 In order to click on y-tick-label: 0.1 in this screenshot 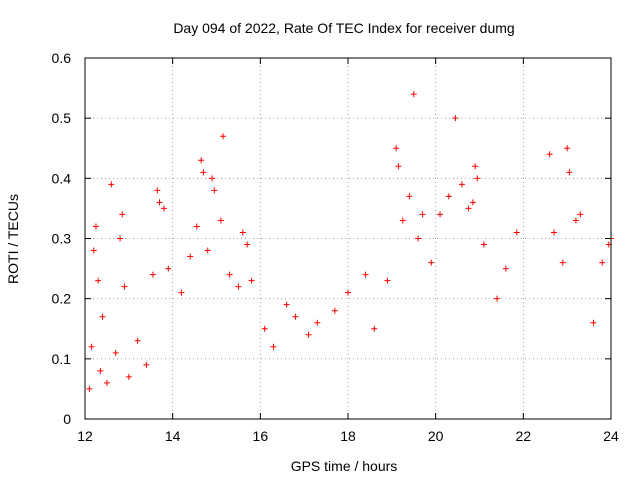, I will do `click(62, 359)`.